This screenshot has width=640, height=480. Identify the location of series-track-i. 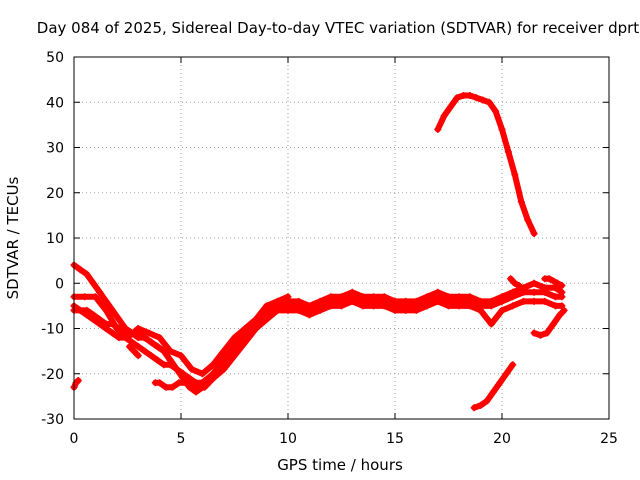
(553, 282).